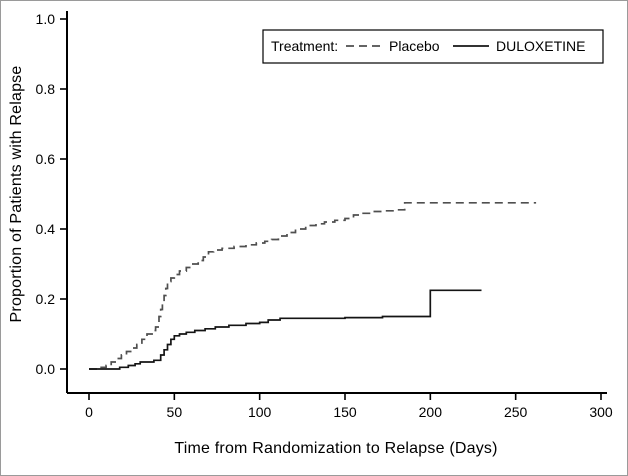  I want to click on y-tick-label: 1.0, so click(46, 19).